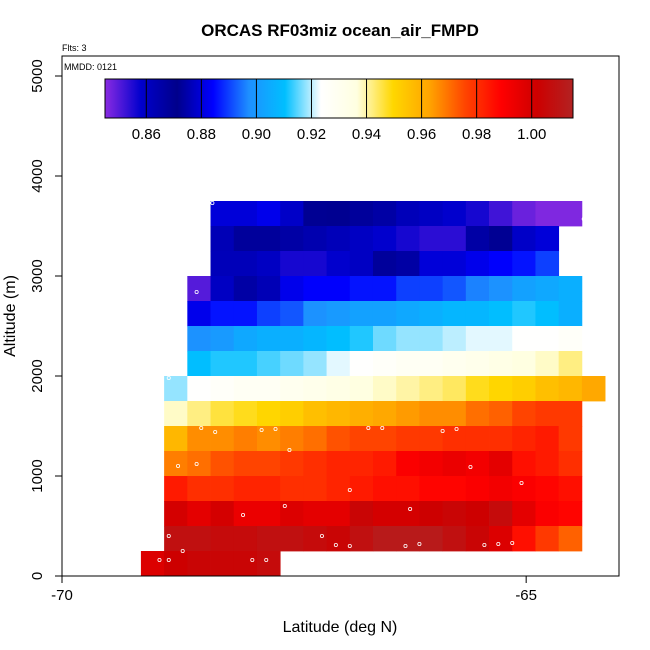  I want to click on x-tick-label: -65, so click(526, 595).